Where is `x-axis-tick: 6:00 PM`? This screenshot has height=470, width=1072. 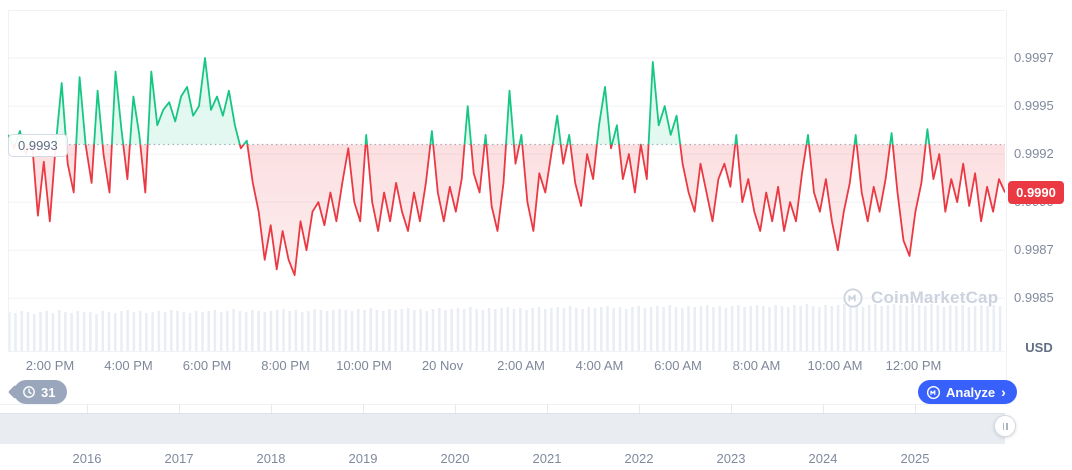
x-axis-tick: 6:00 PM is located at coordinates (207, 365).